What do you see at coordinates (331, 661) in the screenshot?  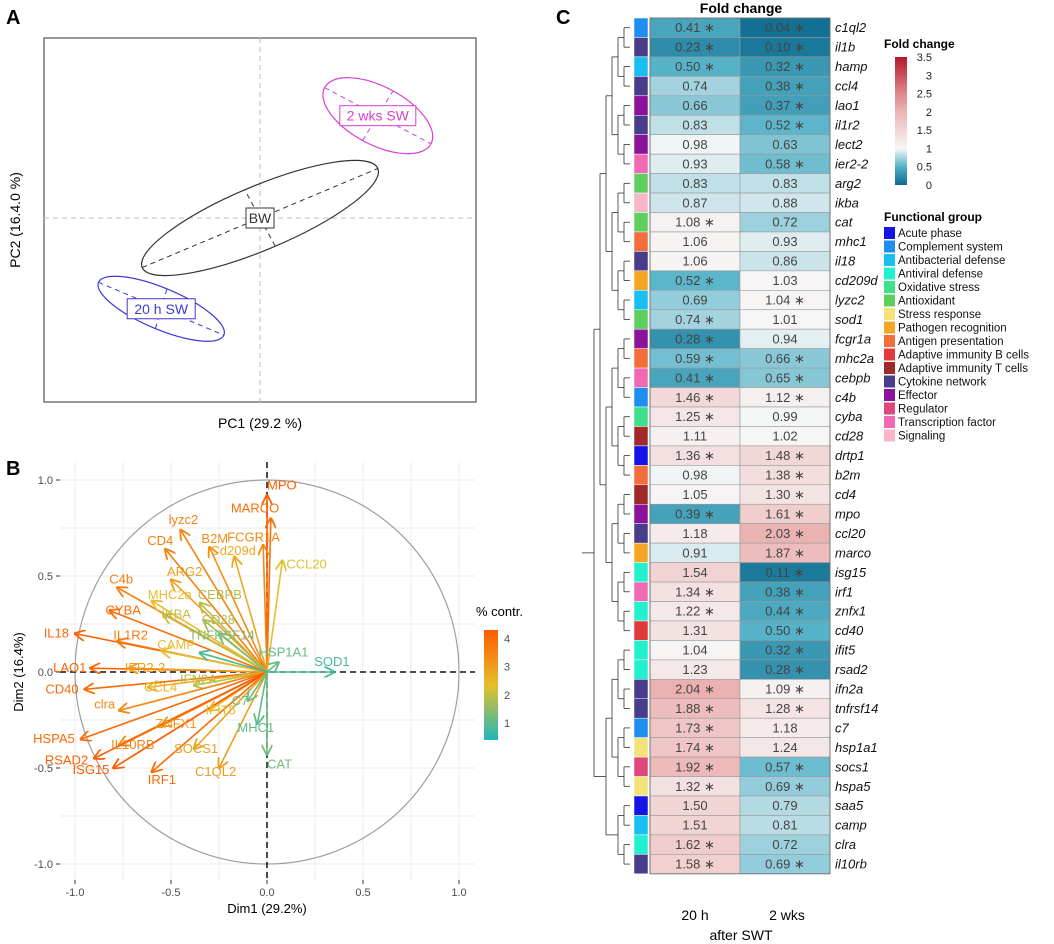 I see `variable-label-sod1: SOD1` at bounding box center [331, 661].